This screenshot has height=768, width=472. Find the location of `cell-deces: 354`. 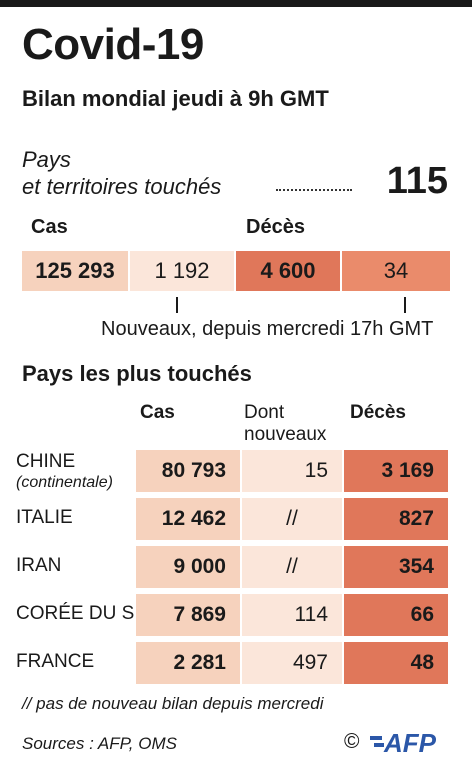

cell-deces: 354 is located at coordinates (396, 567).